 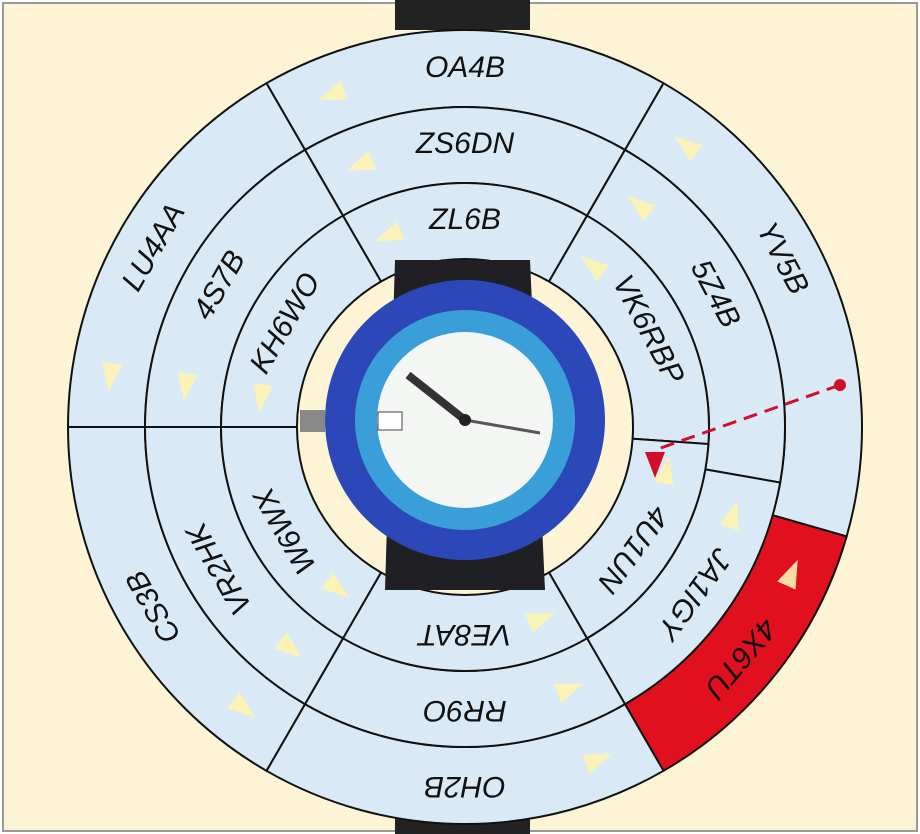 What do you see at coordinates (390, 421) in the screenshot?
I see `watch-date` at bounding box center [390, 421].